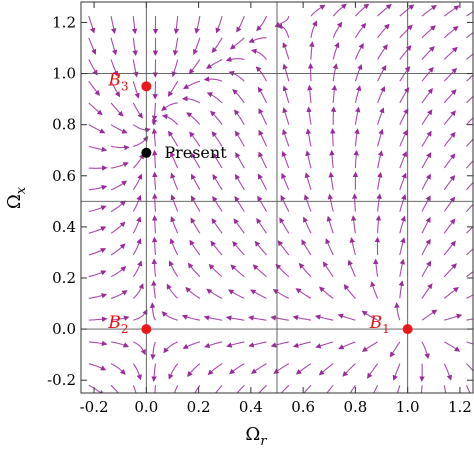  What do you see at coordinates (21, 190) in the screenshot?
I see `y-axis-title-sub: x` at bounding box center [21, 190].